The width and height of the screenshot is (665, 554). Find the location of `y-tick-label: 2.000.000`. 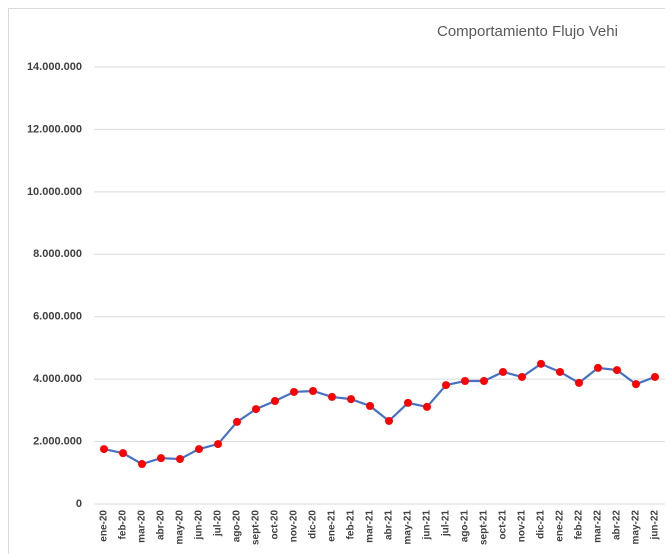

y-tick-label: 2.000.000 is located at coordinates (57, 441).